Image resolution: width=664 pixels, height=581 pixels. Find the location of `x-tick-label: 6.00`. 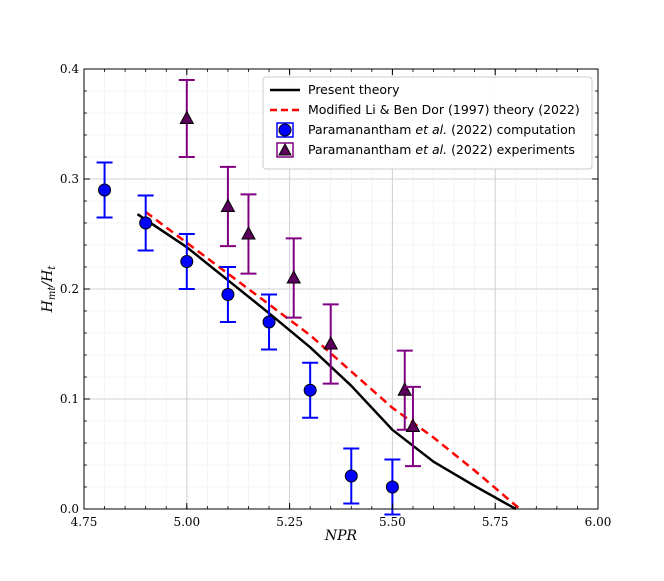

x-tick-label: 6.00 is located at coordinates (598, 522).